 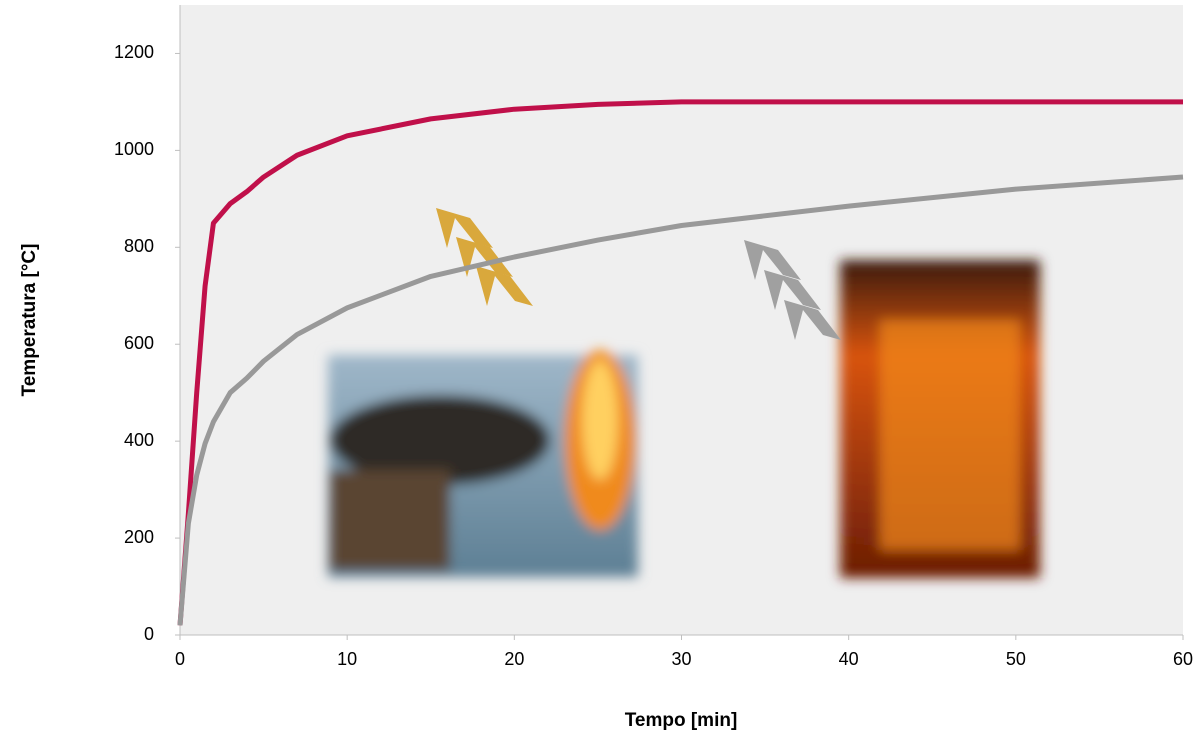 What do you see at coordinates (139, 537) in the screenshot?
I see `y-tick-label: 200` at bounding box center [139, 537].